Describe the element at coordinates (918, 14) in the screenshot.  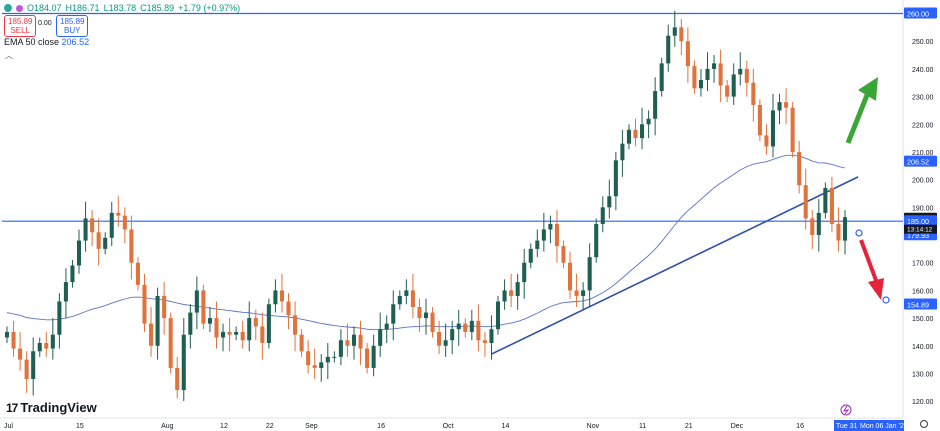
I see `price-badge-label: 260.00` at that location.